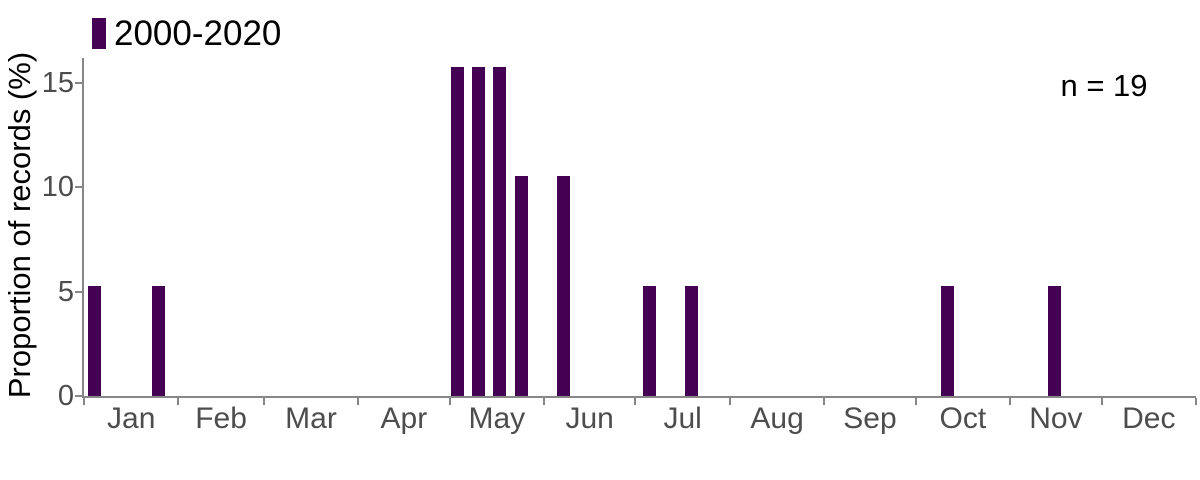 The image size is (1200, 480). What do you see at coordinates (131, 418) in the screenshot?
I see `x-axis-label: Jan` at bounding box center [131, 418].